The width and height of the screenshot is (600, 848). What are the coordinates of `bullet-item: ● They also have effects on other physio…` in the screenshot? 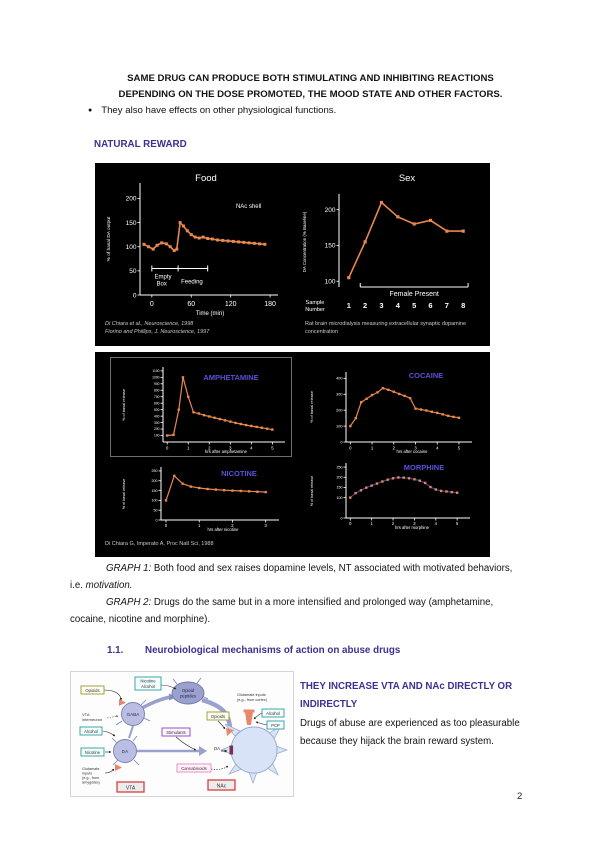 It's located at (298, 111).